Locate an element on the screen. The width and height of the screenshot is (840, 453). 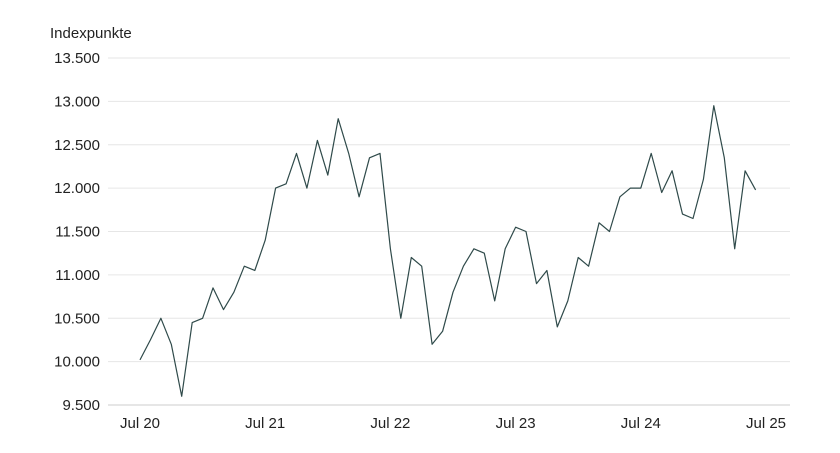
y-tick-label: 12.000 is located at coordinates (77, 188).